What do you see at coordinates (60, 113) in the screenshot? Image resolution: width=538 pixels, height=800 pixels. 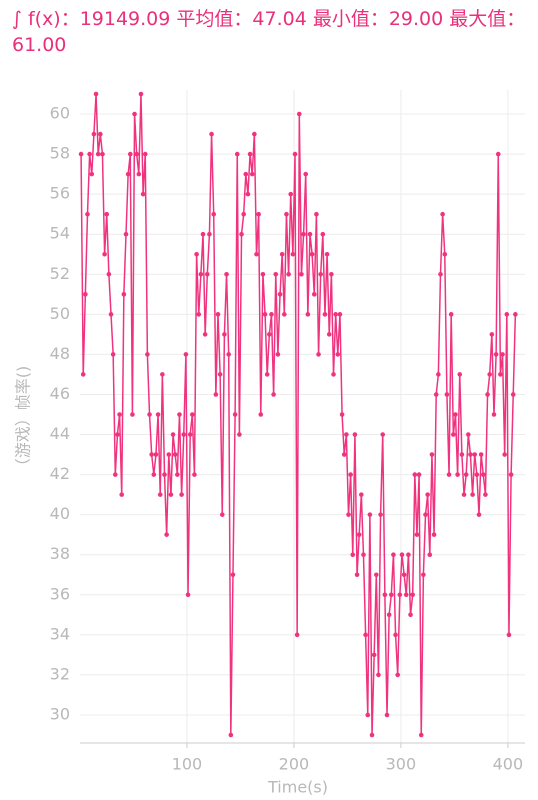 I see `y-tick-label: 60` at bounding box center [60, 113].